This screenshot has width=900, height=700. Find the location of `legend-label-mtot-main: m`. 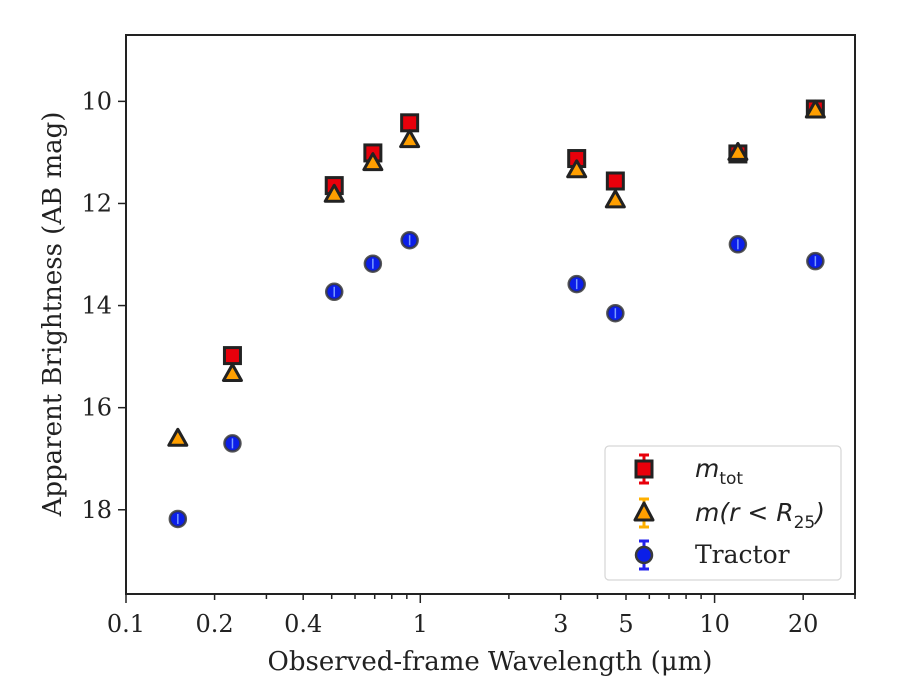

legend-label-mtot-main: m is located at coordinates (707, 468).